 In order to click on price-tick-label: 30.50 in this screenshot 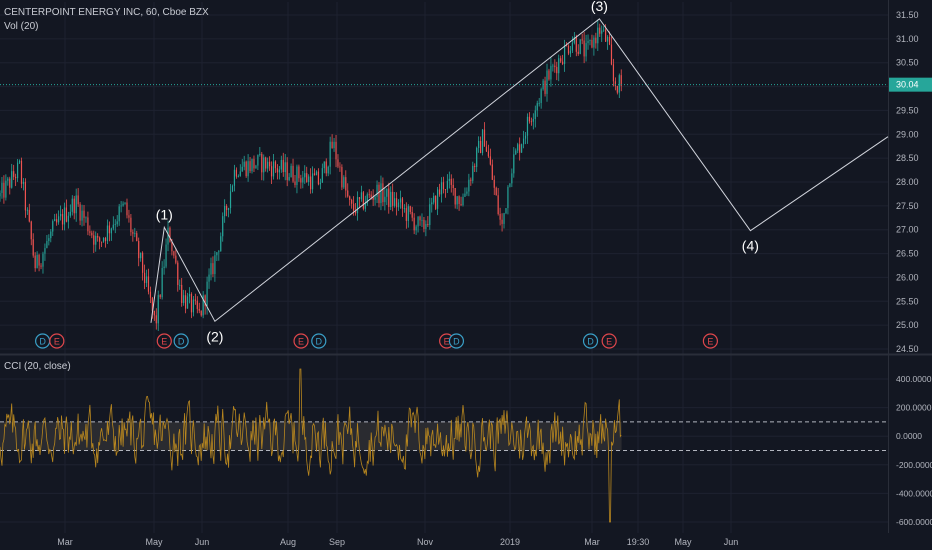, I will do `click(907, 63)`.